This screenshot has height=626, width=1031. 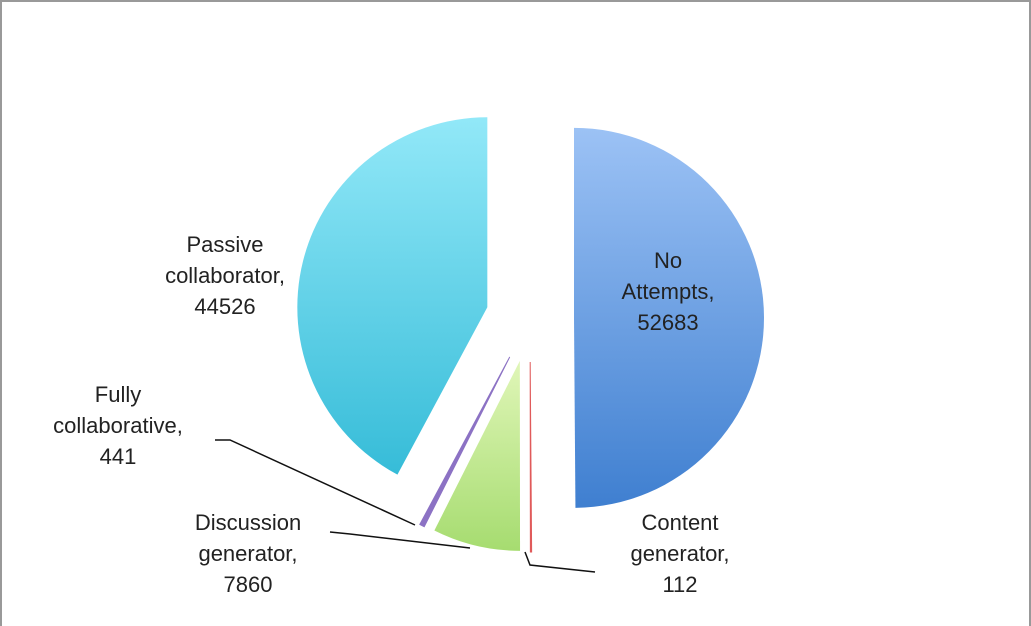 What do you see at coordinates (222, 275) in the screenshot?
I see `category-word: collaborator` at bounding box center [222, 275].